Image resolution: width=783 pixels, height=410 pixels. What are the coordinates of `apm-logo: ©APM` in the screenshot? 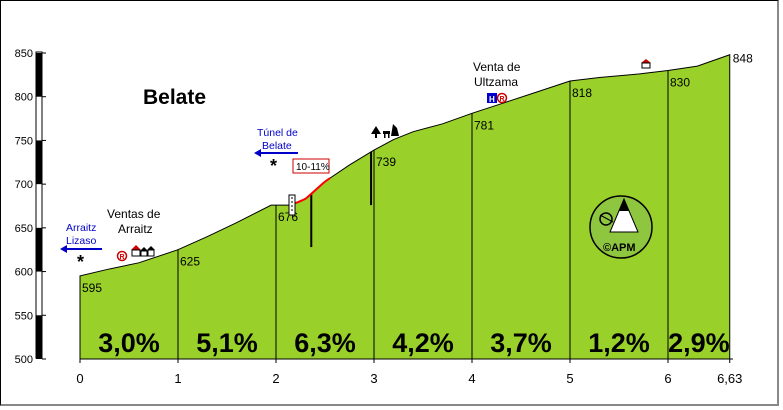 It's located at (621, 227).